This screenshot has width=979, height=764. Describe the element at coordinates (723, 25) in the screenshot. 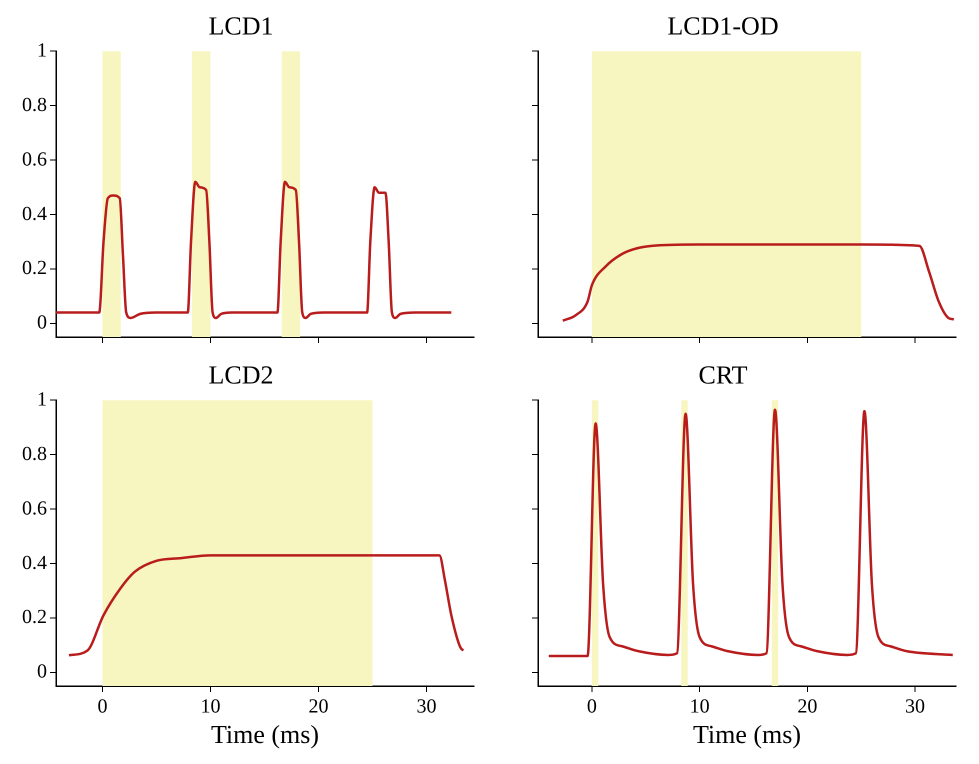

I see `chart-title: LCD1-OD` at that location.